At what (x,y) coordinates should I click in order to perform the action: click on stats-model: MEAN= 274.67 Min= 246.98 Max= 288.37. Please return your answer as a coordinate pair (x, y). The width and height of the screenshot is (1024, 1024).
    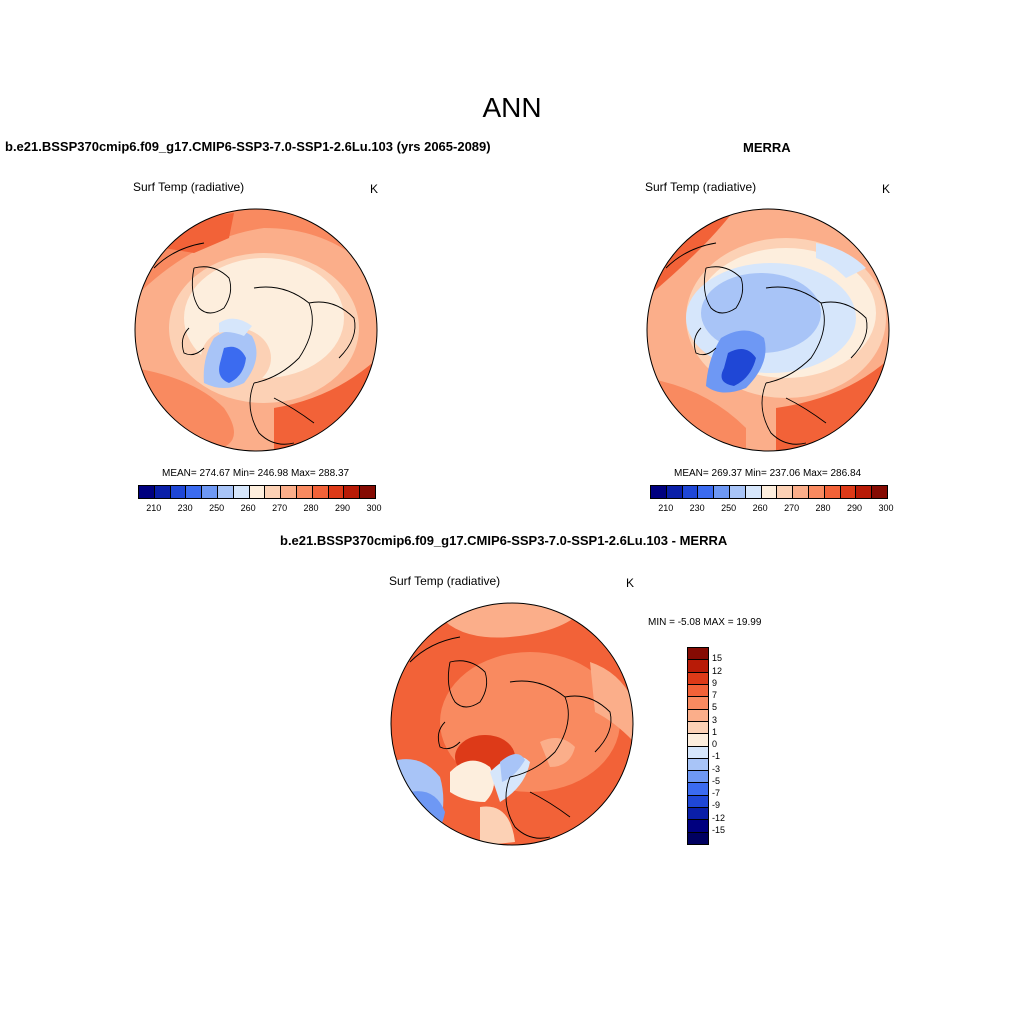
    Looking at the image, I should click on (256, 473).